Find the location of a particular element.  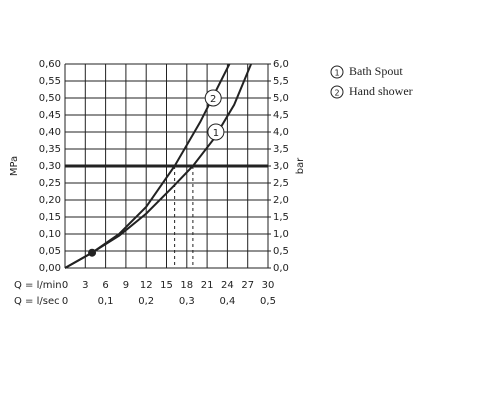

y-tick-label: 0,40 is located at coordinates (50, 132).